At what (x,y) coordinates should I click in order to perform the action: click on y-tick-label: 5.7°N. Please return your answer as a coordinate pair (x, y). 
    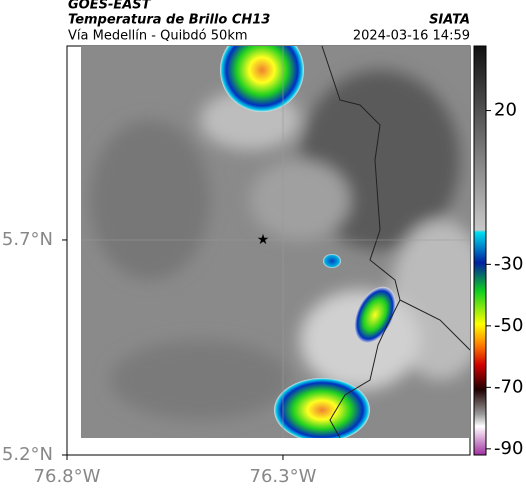
    Looking at the image, I should click on (27, 239).